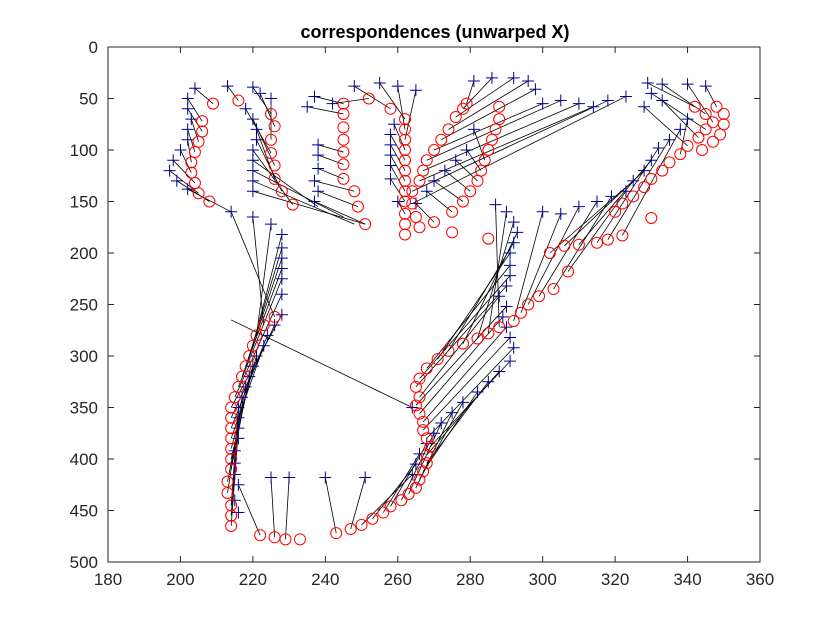 Image resolution: width=840 pixels, height=630 pixels. What do you see at coordinates (542, 579) in the screenshot?
I see `x-tick-label: 300` at bounding box center [542, 579].